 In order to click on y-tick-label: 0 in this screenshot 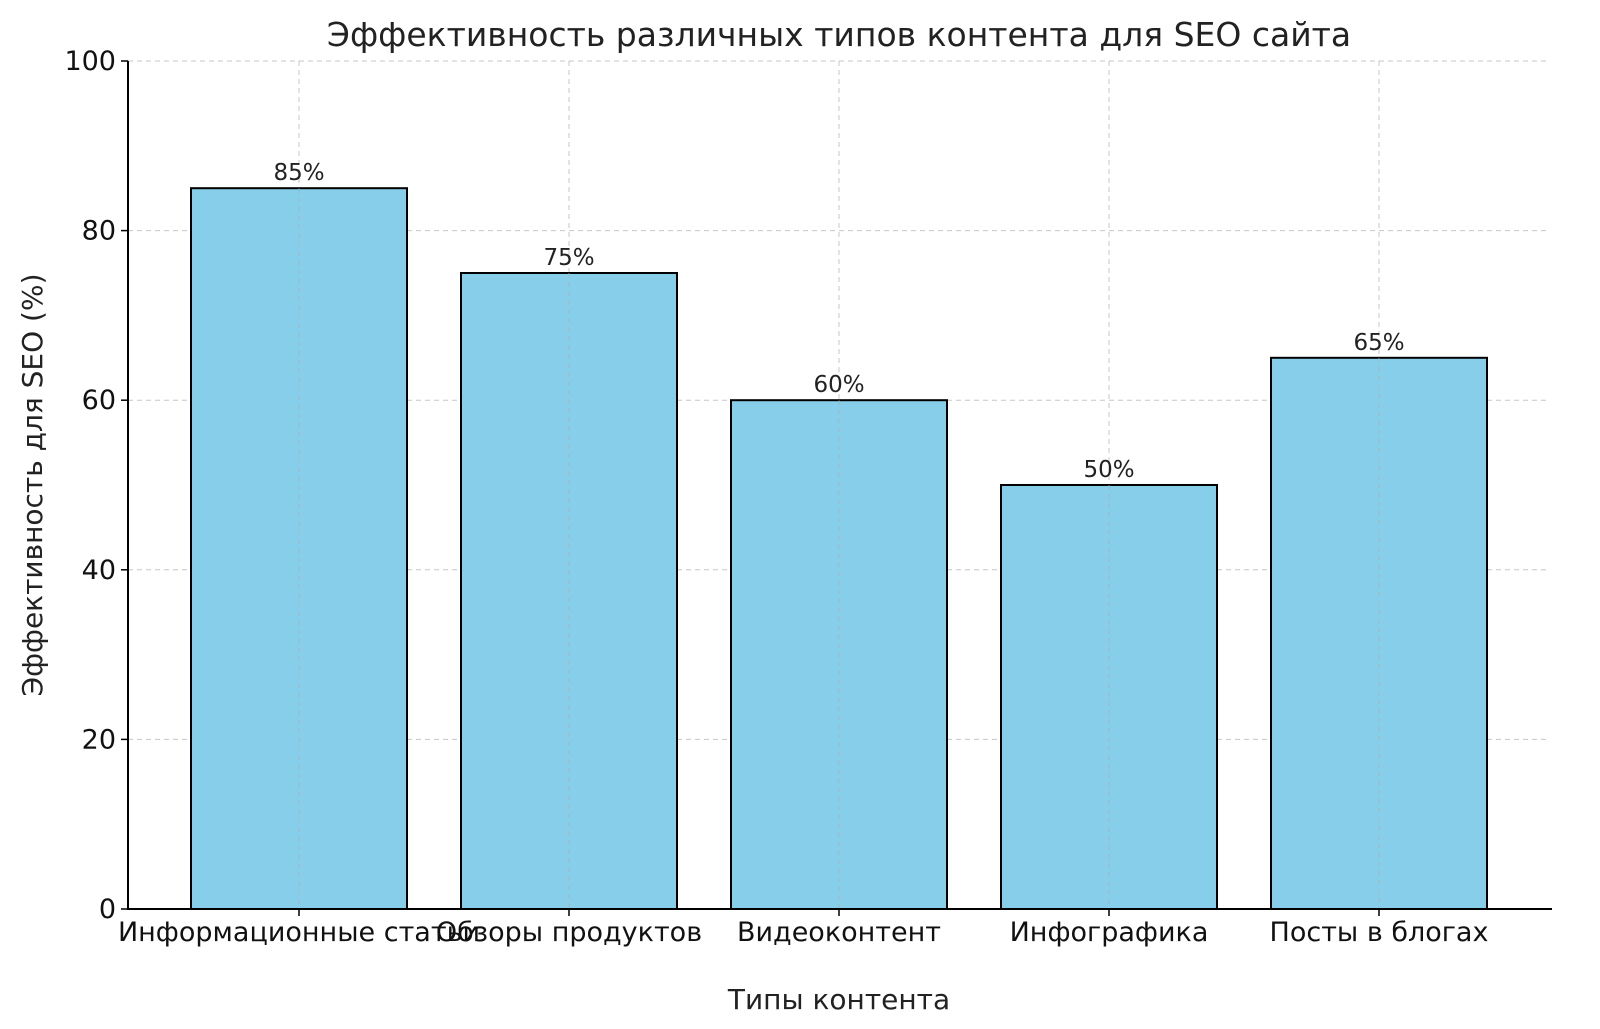, I will do `click(107, 909)`.